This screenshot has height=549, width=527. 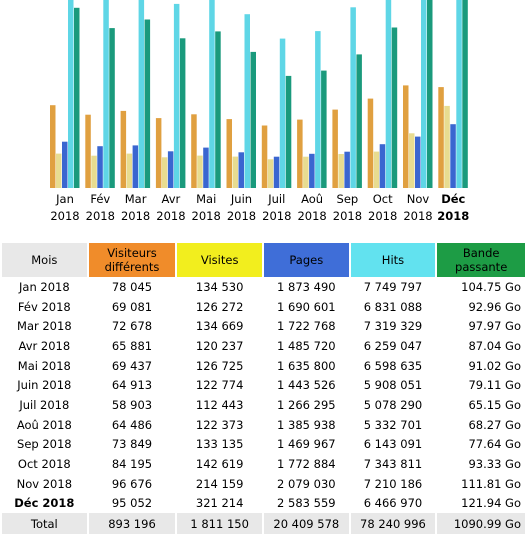 What do you see at coordinates (393, 524) in the screenshot?
I see `total-hits: 78 240 996` at bounding box center [393, 524].